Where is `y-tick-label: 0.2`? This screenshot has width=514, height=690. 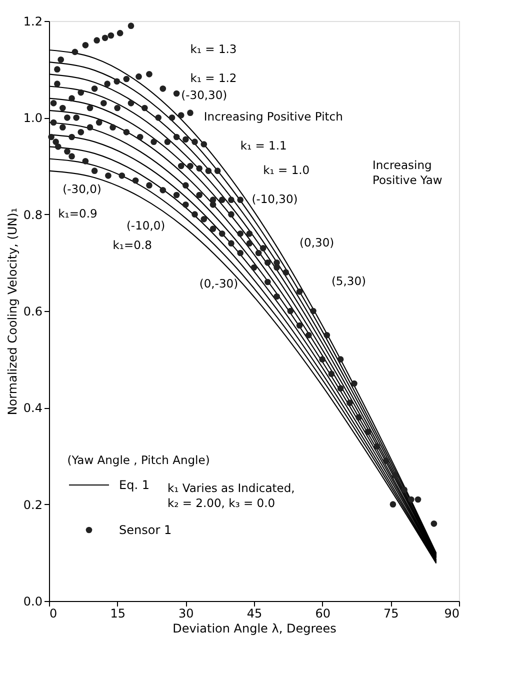
y-tick-label: 0.2 is located at coordinates (32, 505).